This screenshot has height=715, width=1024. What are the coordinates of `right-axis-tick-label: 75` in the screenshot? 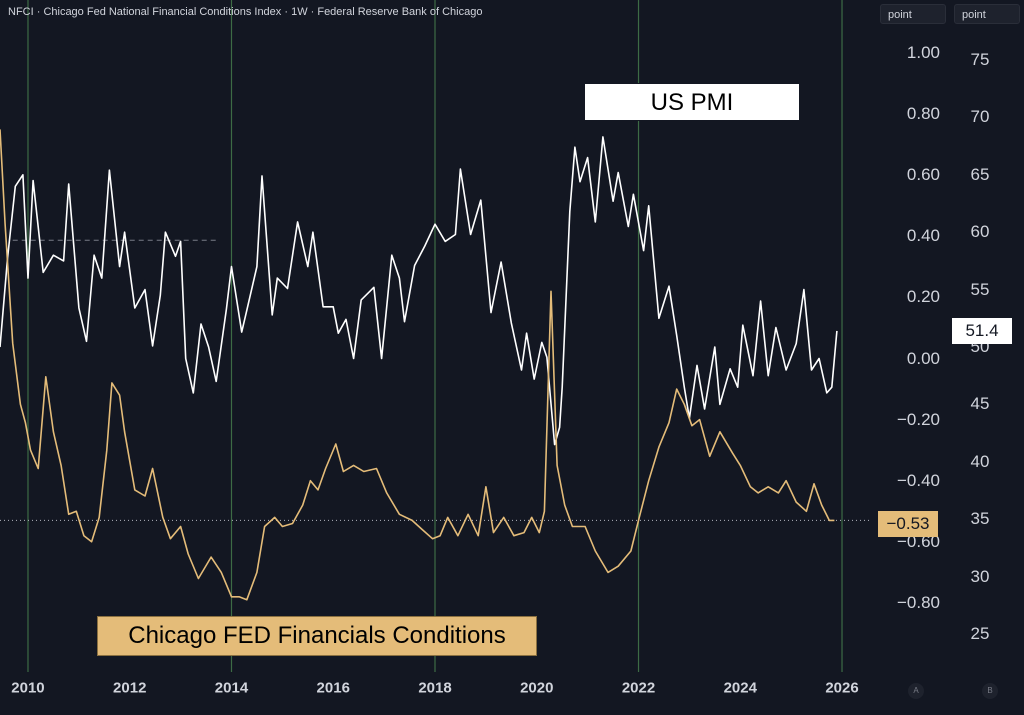 It's located at (980, 59).